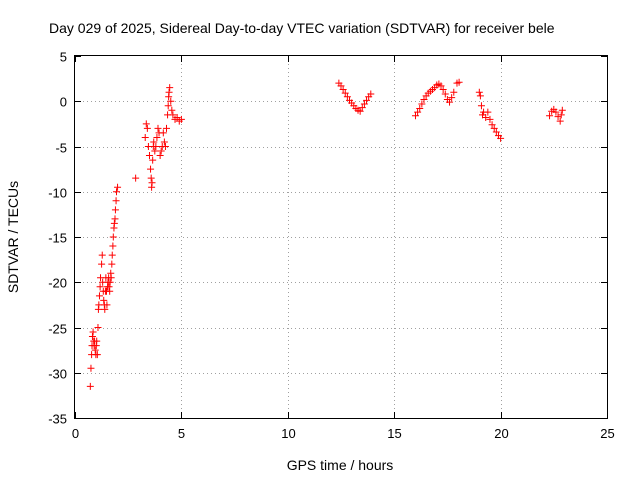 Image resolution: width=640 pixels, height=480 pixels. I want to click on x-tick-label: 20, so click(501, 433).